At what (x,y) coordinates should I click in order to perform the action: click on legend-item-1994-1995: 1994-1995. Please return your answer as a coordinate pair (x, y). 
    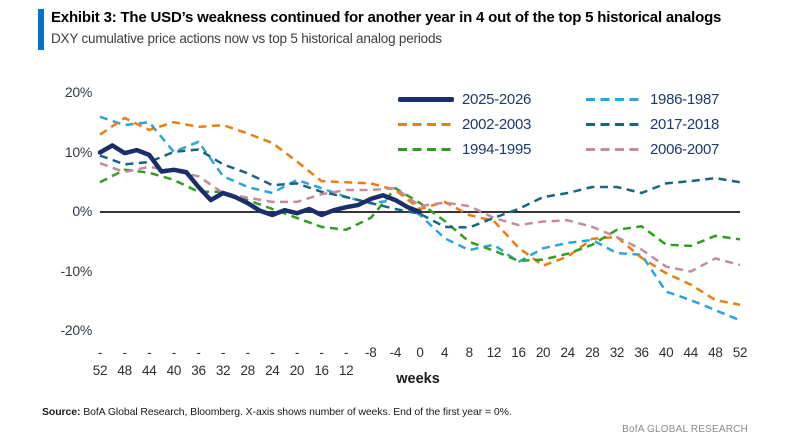
    Looking at the image, I should click on (464, 149).